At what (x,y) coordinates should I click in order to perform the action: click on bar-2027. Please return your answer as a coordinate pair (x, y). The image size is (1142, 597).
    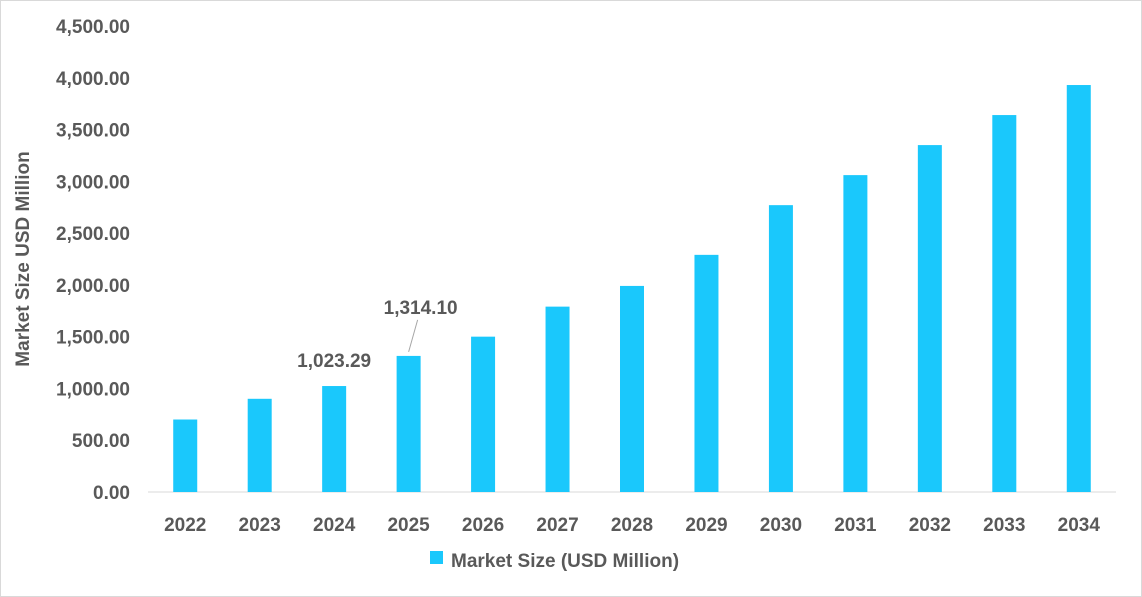
    Looking at the image, I should click on (557, 399).